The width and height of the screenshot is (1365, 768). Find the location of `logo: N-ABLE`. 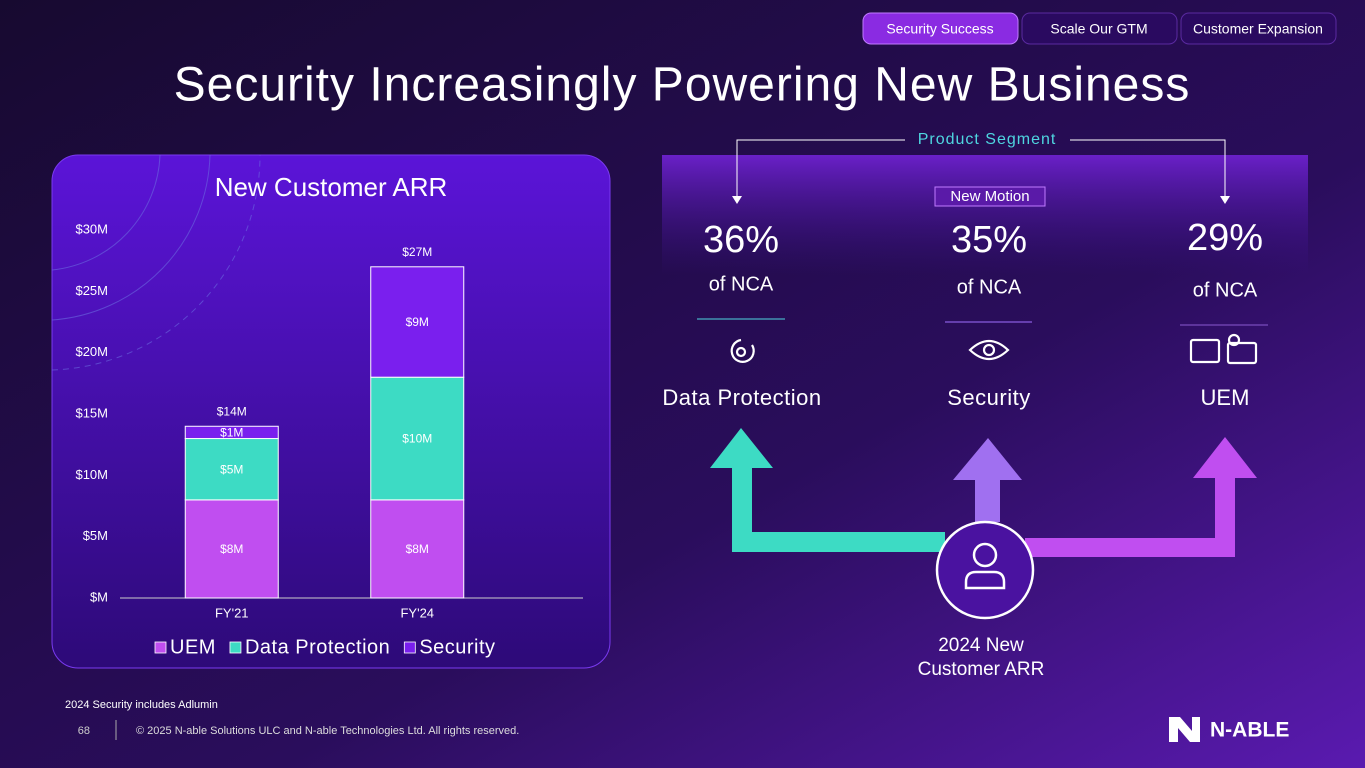

logo: N-ABLE is located at coordinates (1249, 730).